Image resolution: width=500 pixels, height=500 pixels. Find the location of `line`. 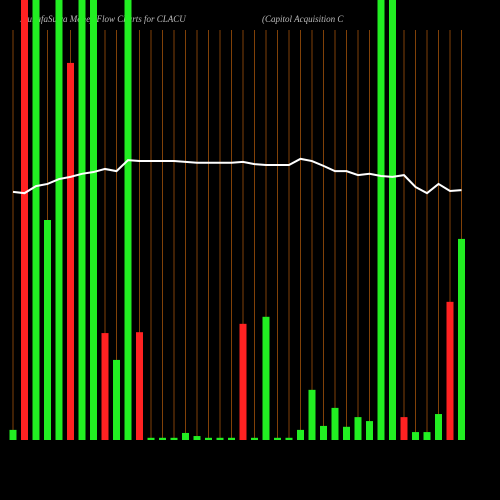

line is located at coordinates (237, 176).